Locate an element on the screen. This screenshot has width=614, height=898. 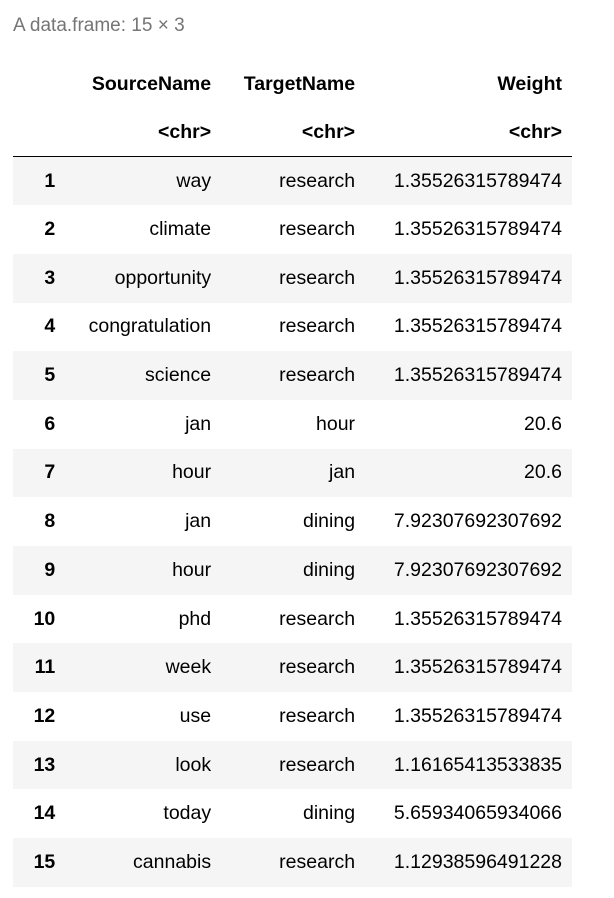
table-row: 9 hour dining 7.92307692307692 is located at coordinates (292, 570).